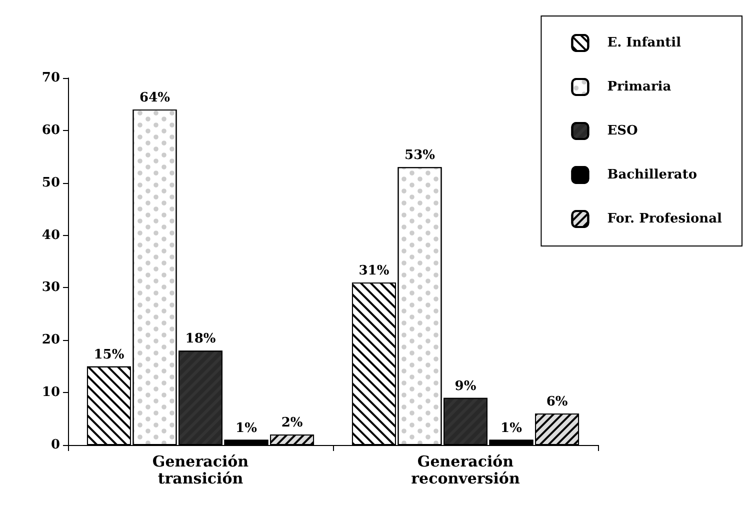 The image size is (756, 513). What do you see at coordinates (292, 423) in the screenshot?
I see `data-label: 2%` at bounding box center [292, 423].